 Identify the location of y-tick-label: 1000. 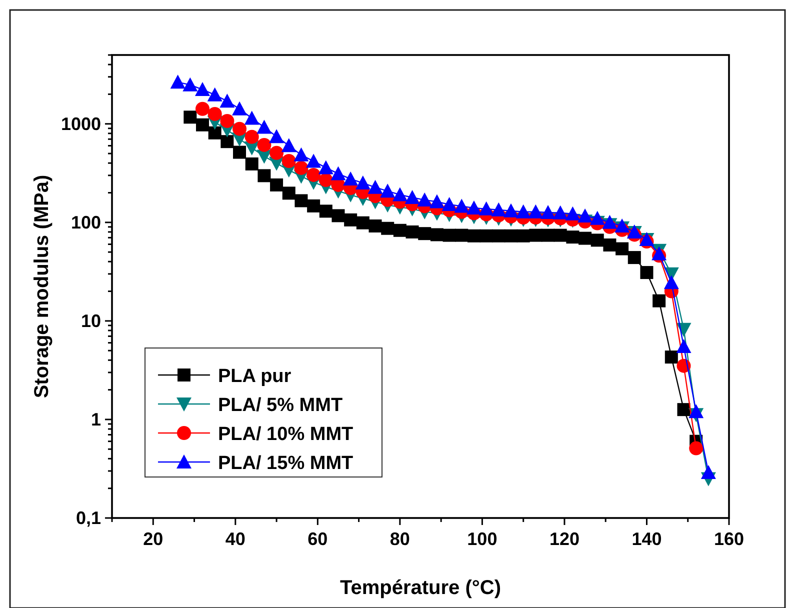
(80, 124).